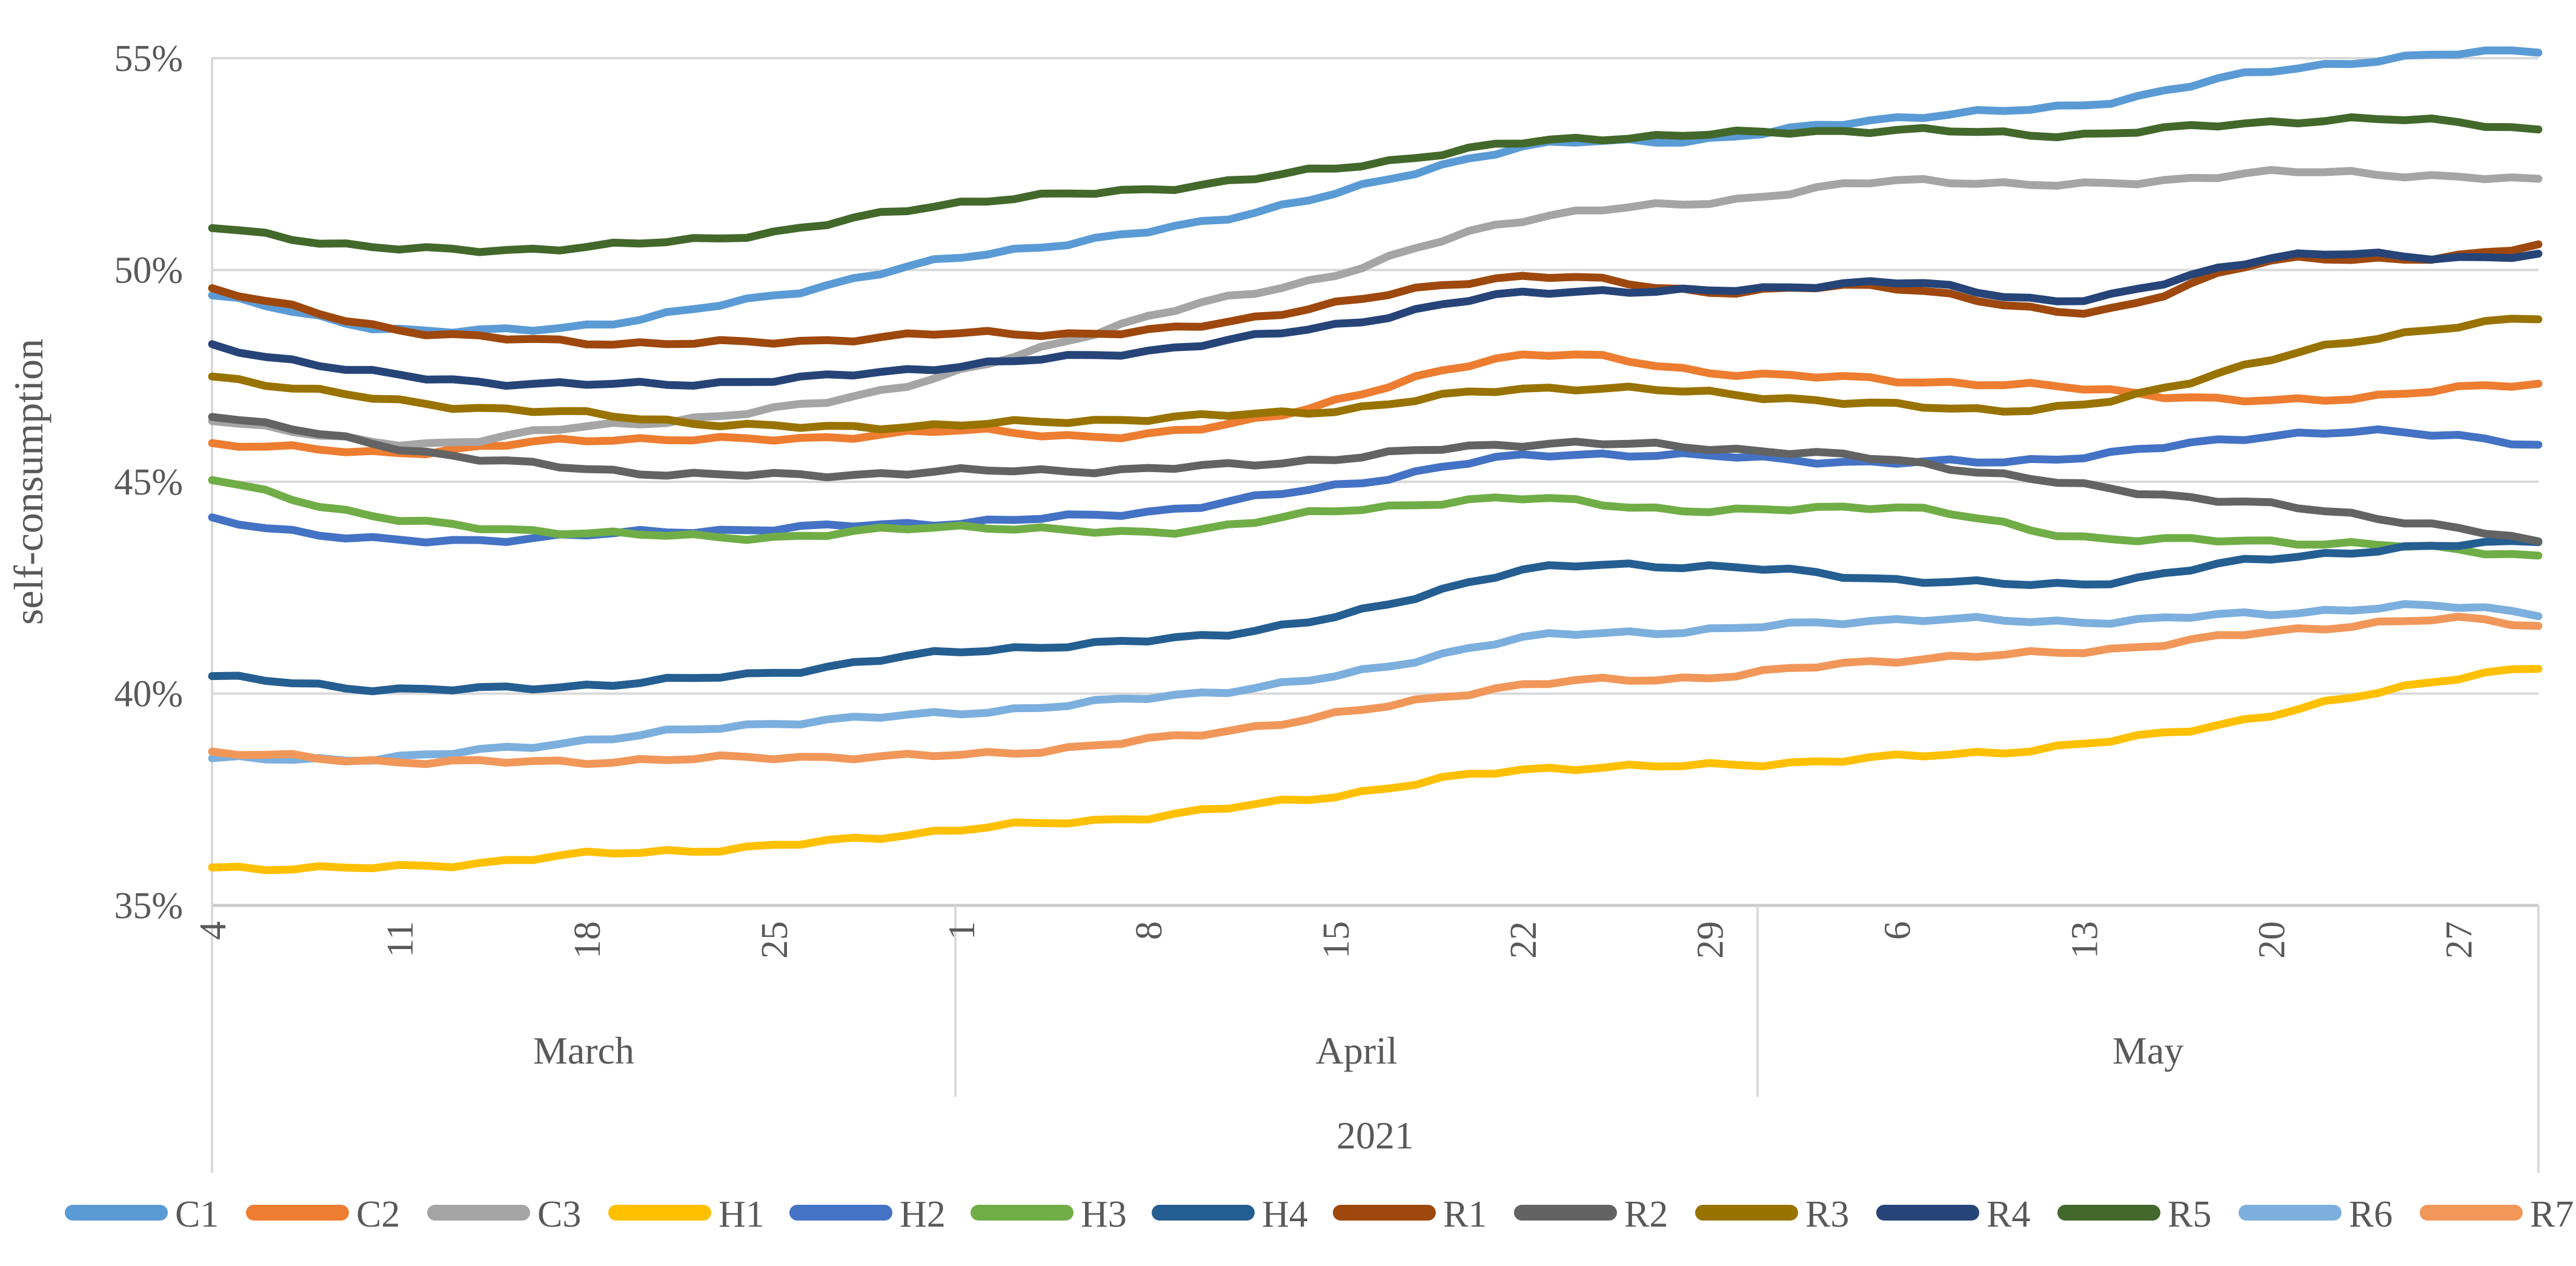 Image resolution: width=2576 pixels, height=1266 pixels. I want to click on legend-item-R3: R3, so click(1772, 1214).